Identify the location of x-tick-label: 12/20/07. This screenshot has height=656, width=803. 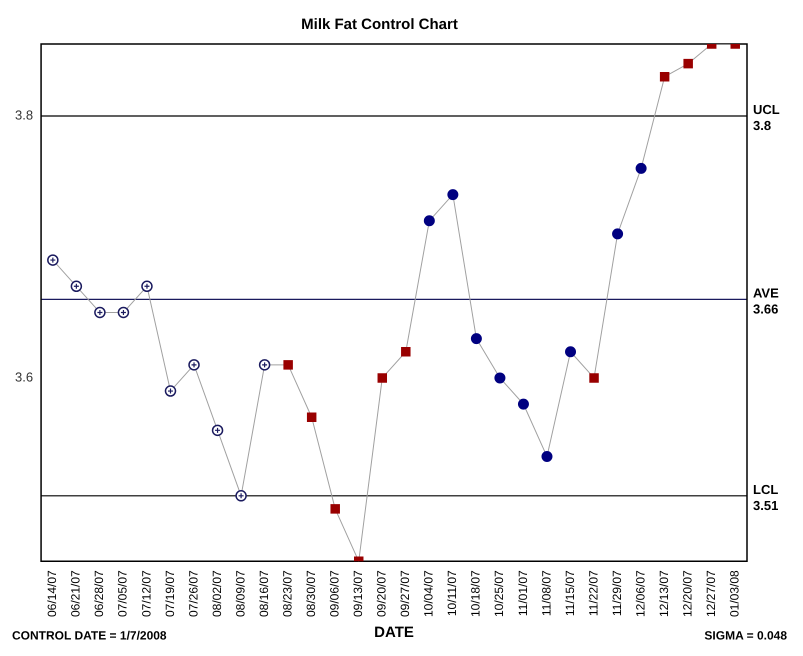
(687, 594).